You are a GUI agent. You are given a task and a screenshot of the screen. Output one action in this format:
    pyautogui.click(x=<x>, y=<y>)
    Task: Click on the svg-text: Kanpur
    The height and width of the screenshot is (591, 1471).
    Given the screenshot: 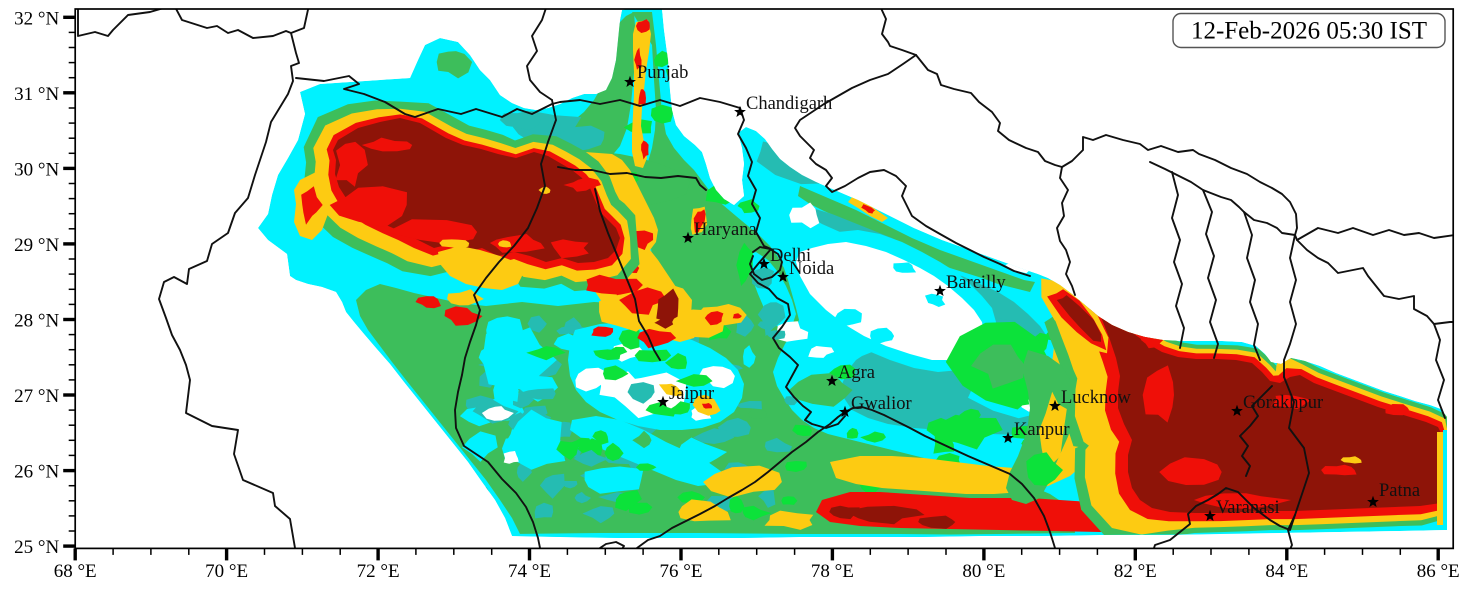 What is the action you would take?
    pyautogui.click(x=1041, y=430)
    